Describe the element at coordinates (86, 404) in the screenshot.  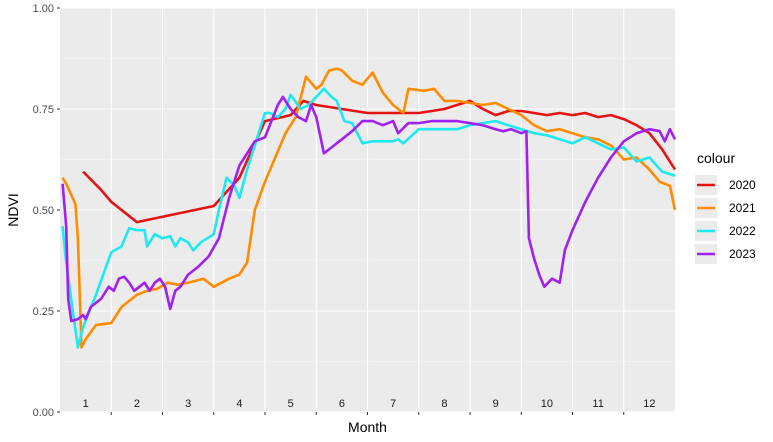
I see `month-label: 1` at that location.